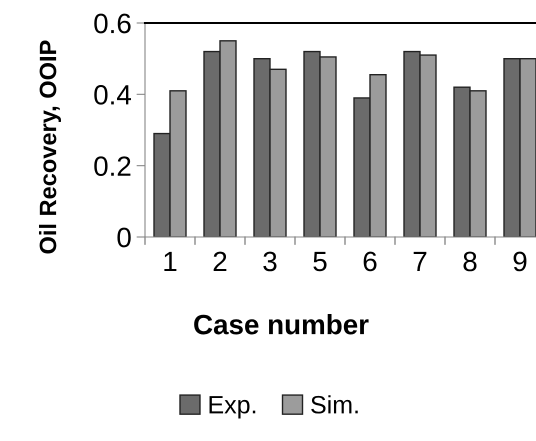 The image size is (536, 441). What do you see at coordinates (520, 262) in the screenshot?
I see `x-tick-label: 9` at bounding box center [520, 262].